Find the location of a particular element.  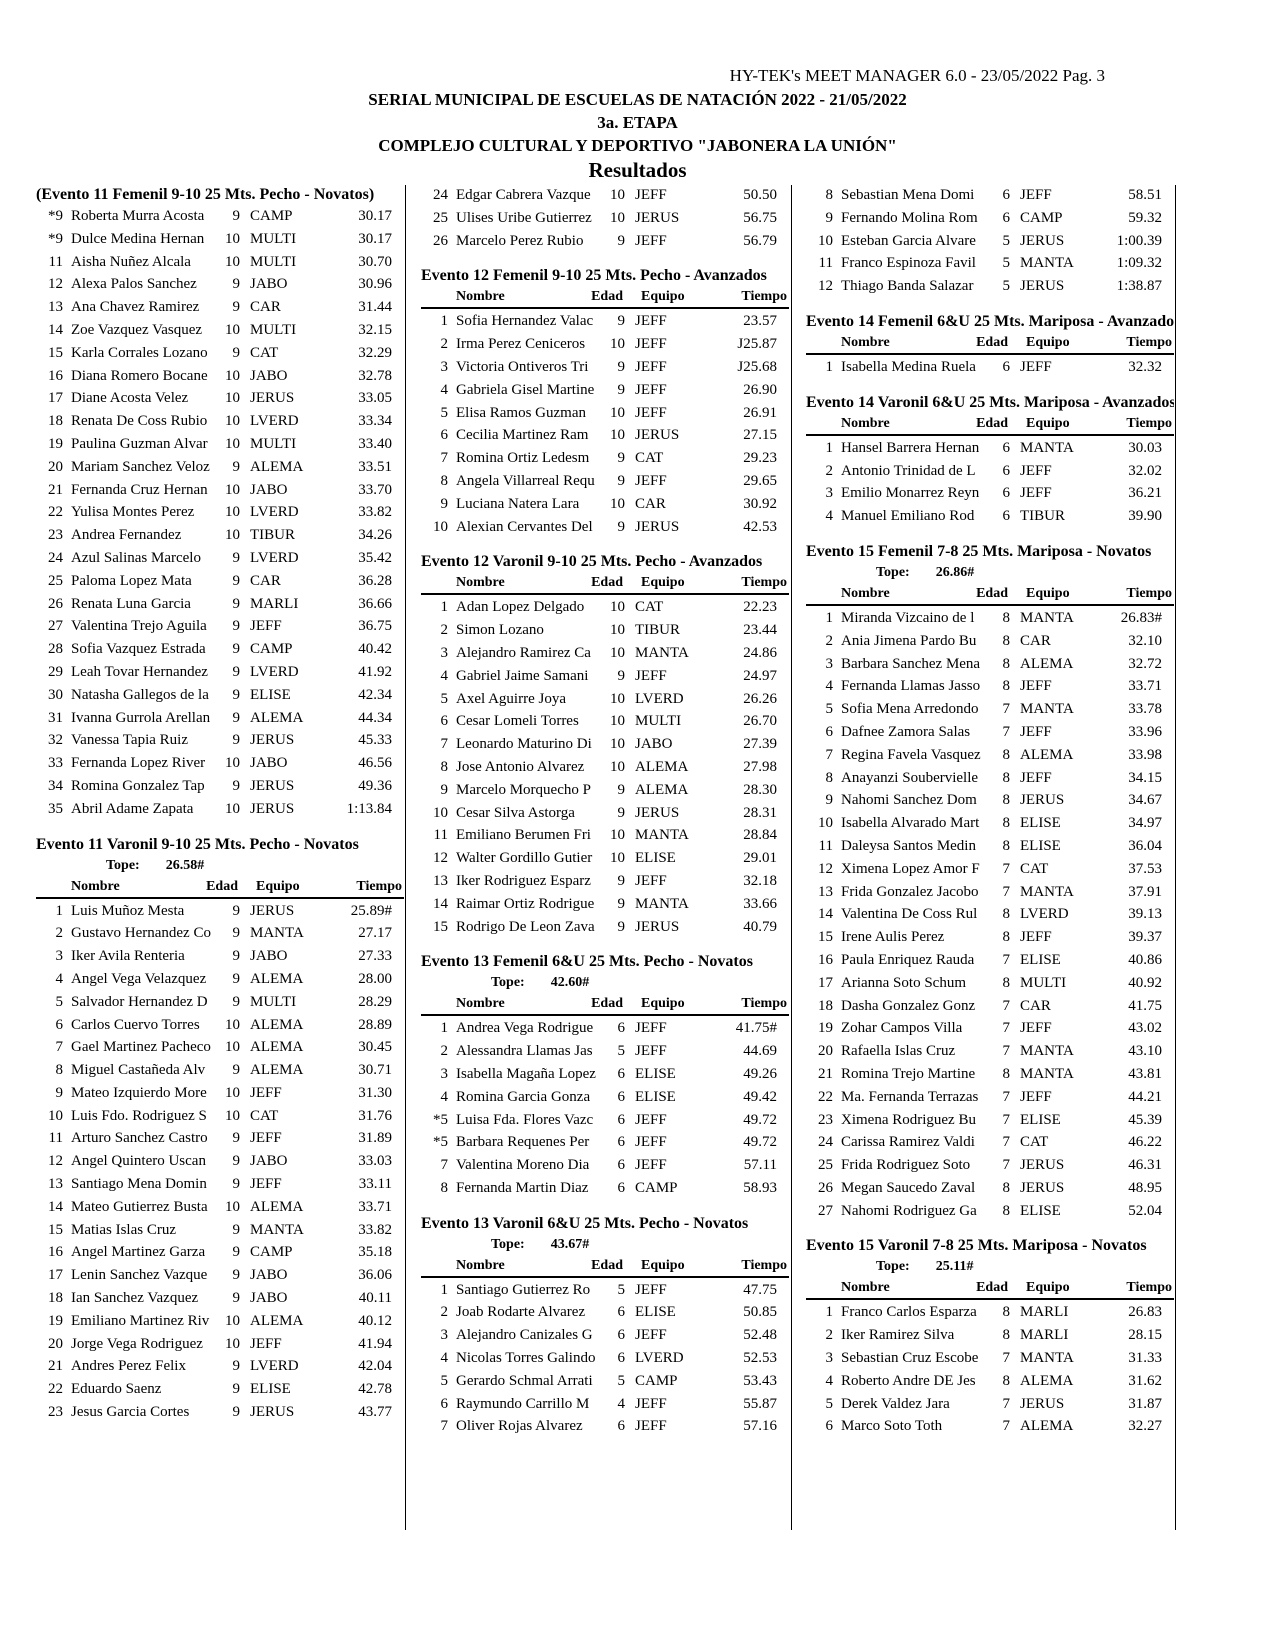

place: 27 is located at coordinates (55, 626).